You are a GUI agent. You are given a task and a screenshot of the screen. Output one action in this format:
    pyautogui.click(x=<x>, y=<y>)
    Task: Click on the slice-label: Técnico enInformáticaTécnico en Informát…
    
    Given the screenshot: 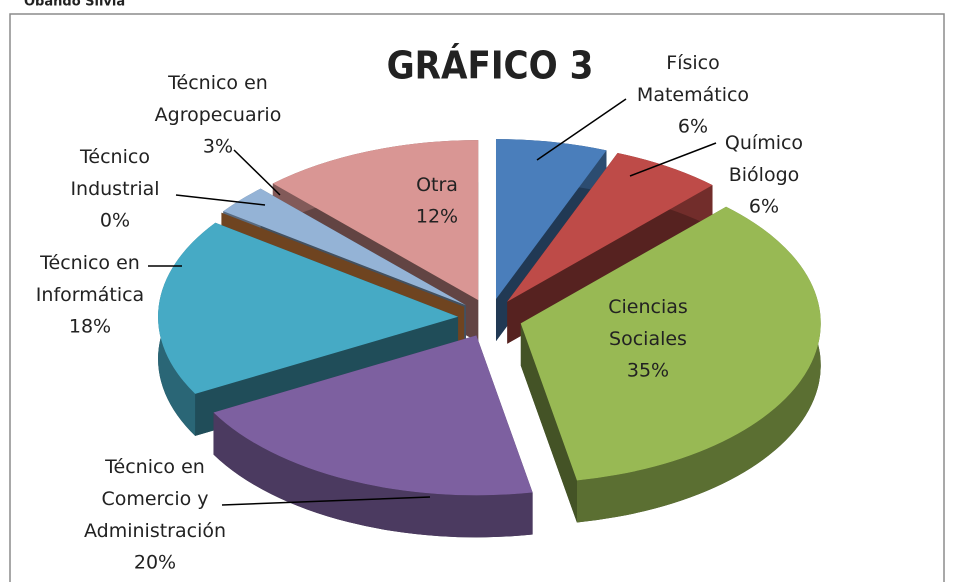 What is the action you would take?
    pyautogui.click(x=90, y=279)
    